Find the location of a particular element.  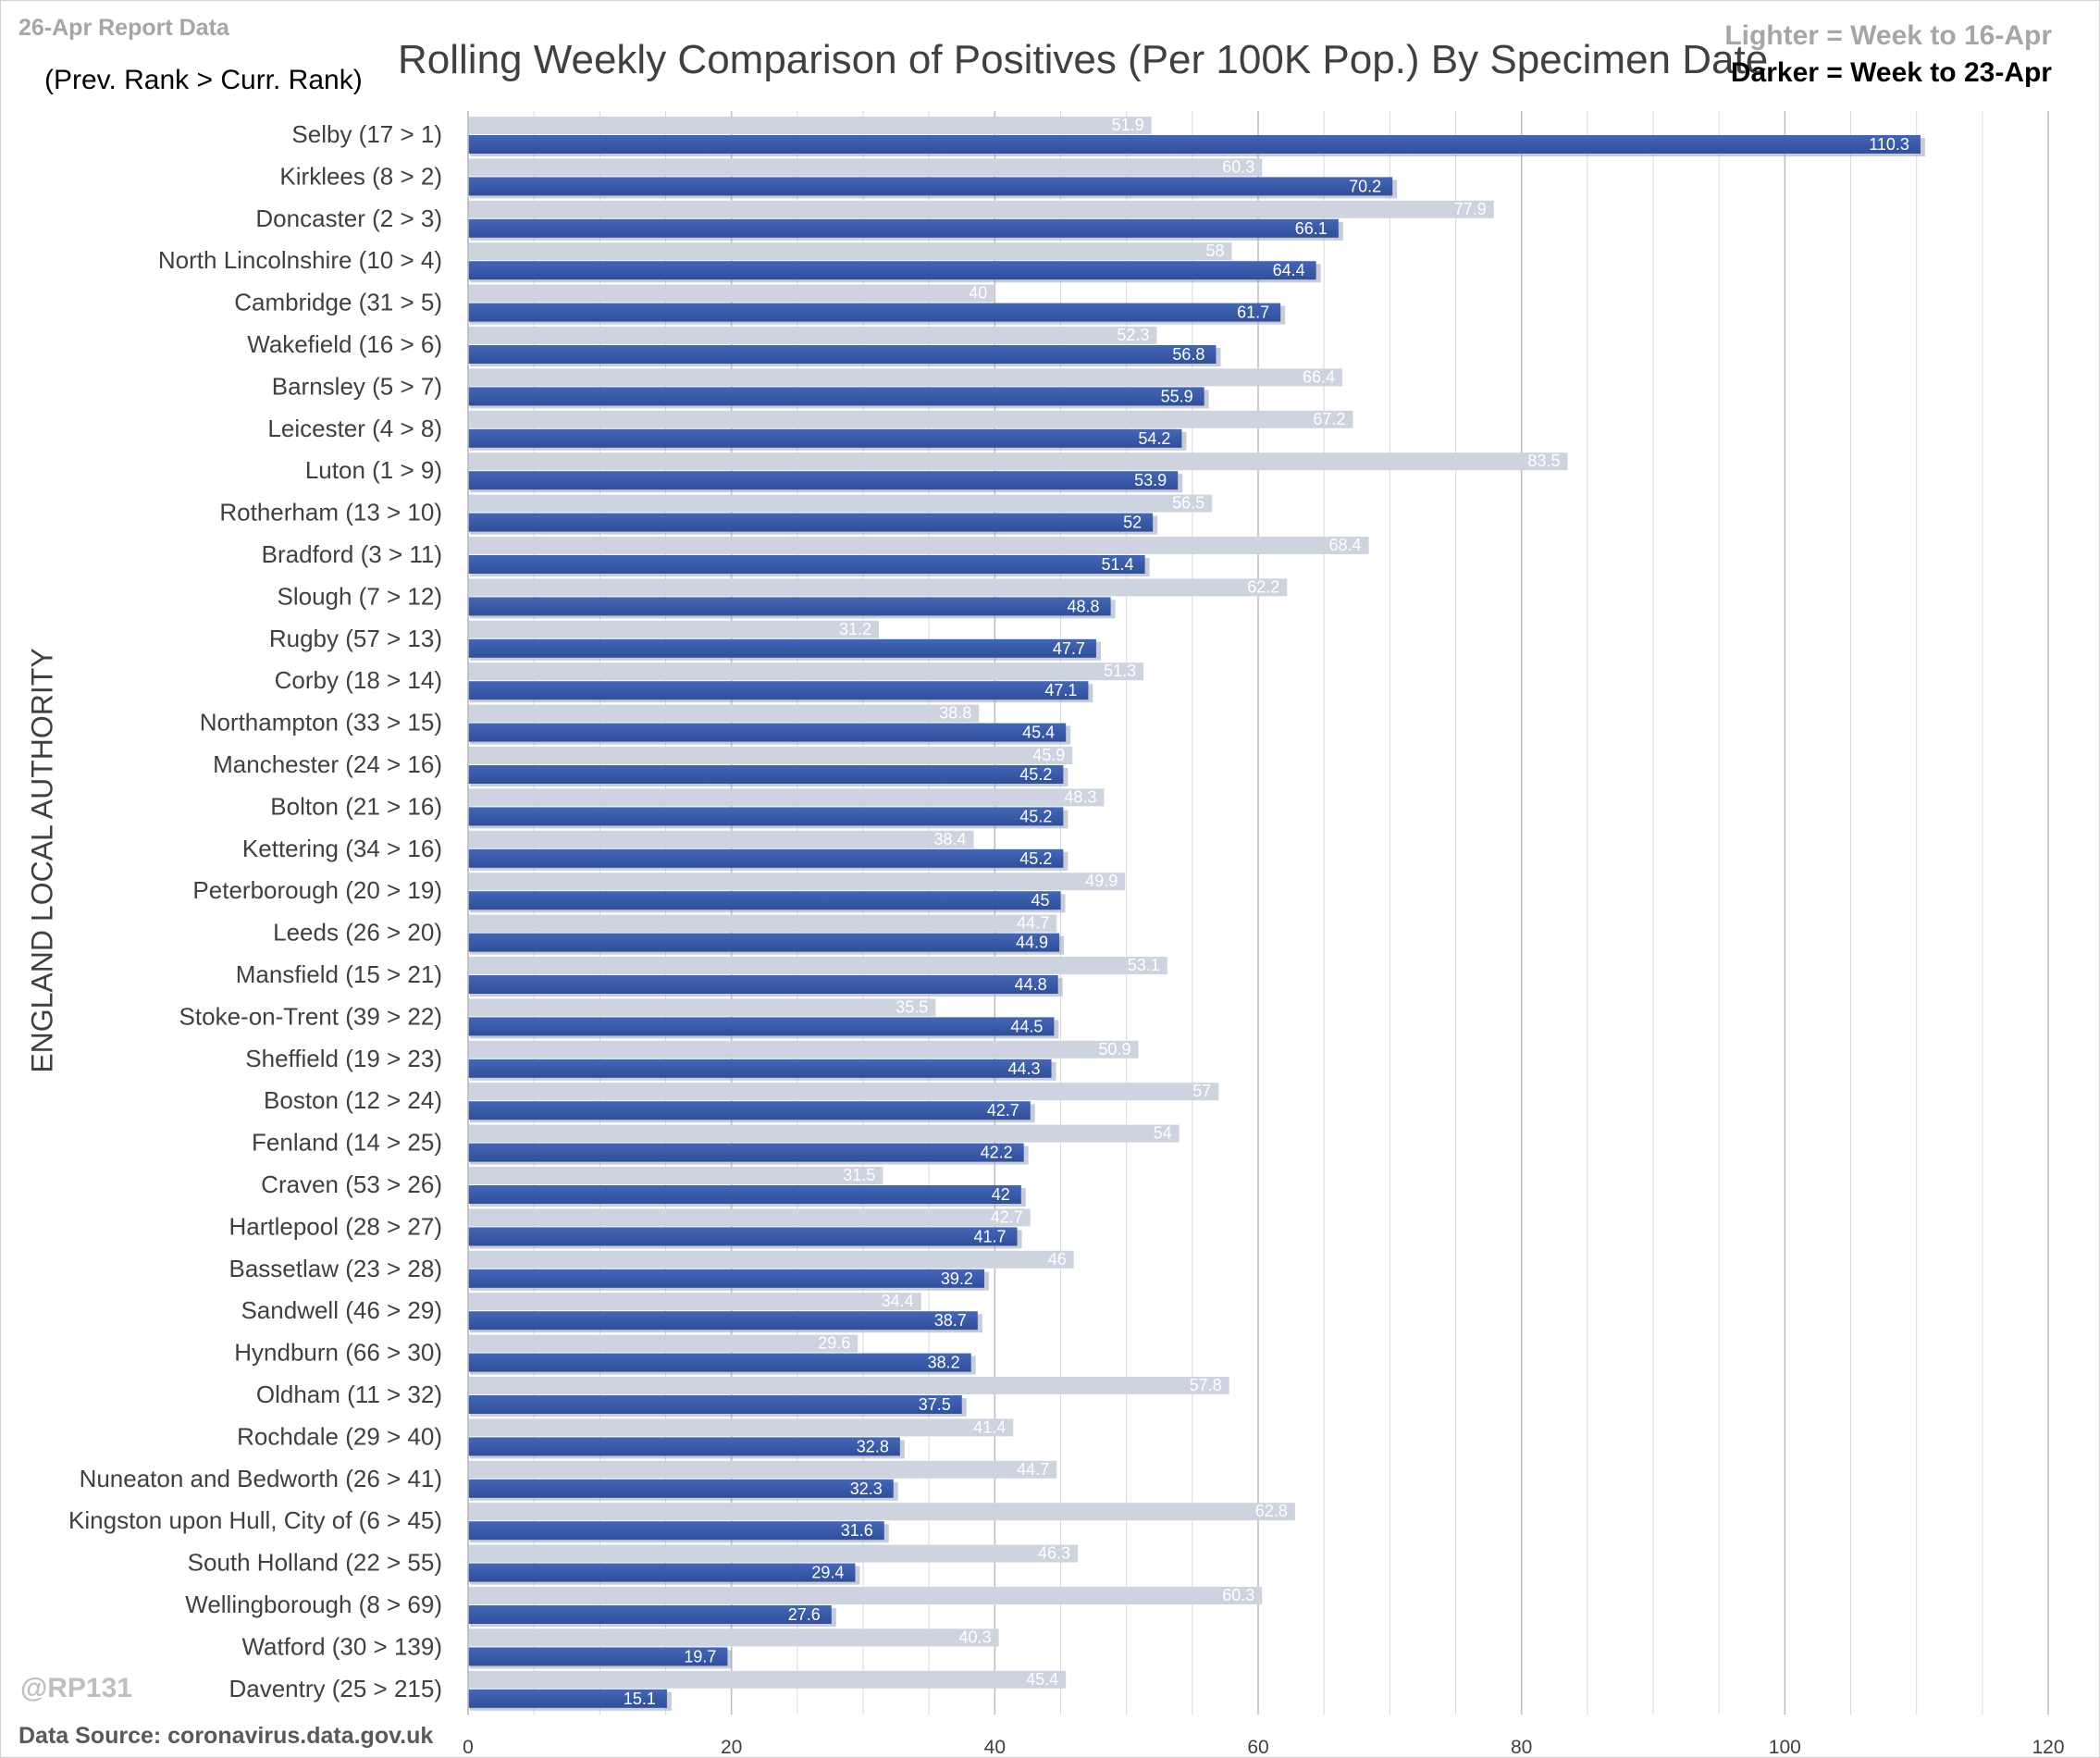

value-label-week-23-apr: 27.6 is located at coordinates (804, 1614).